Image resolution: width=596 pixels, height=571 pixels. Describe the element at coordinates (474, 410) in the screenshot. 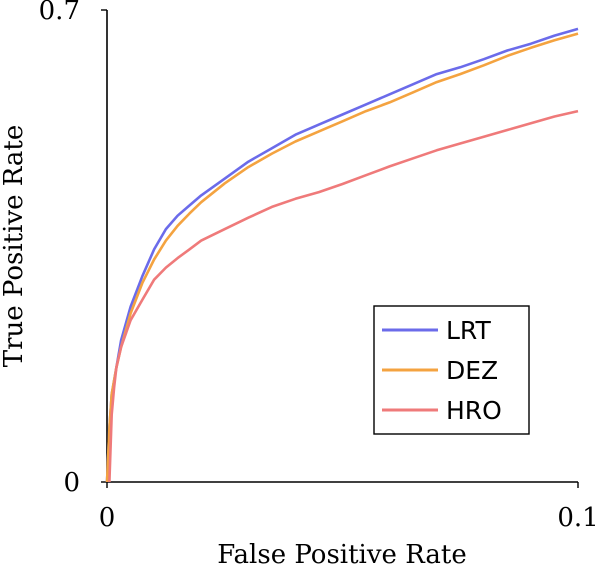

I see `legend-label-hro: HRO` at that location.